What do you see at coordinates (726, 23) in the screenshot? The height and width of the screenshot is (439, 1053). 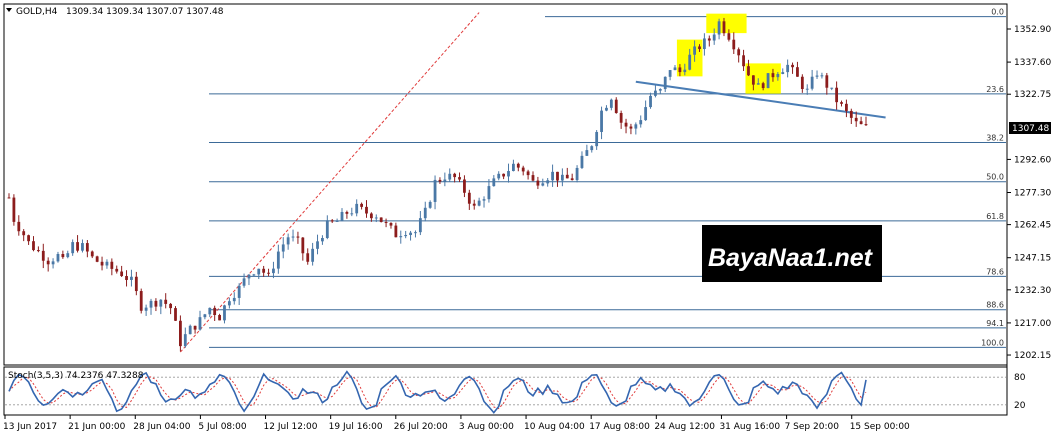 I see `highlight-box` at bounding box center [726, 23].